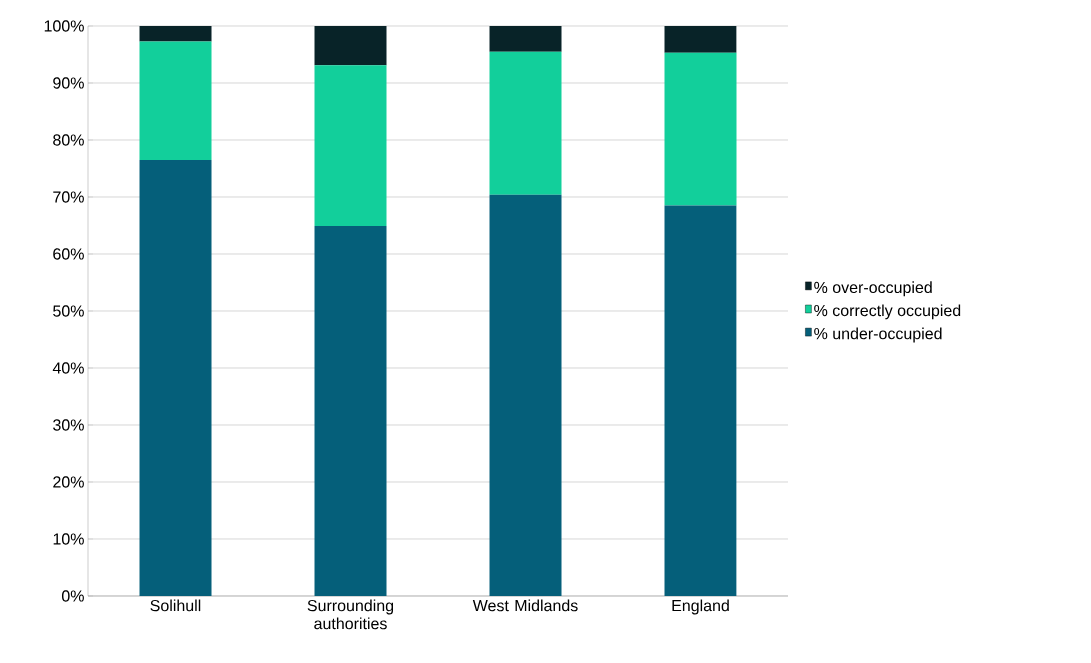 This screenshot has height=663, width=1091. I want to click on y-tick-label: 60%, so click(68, 254).